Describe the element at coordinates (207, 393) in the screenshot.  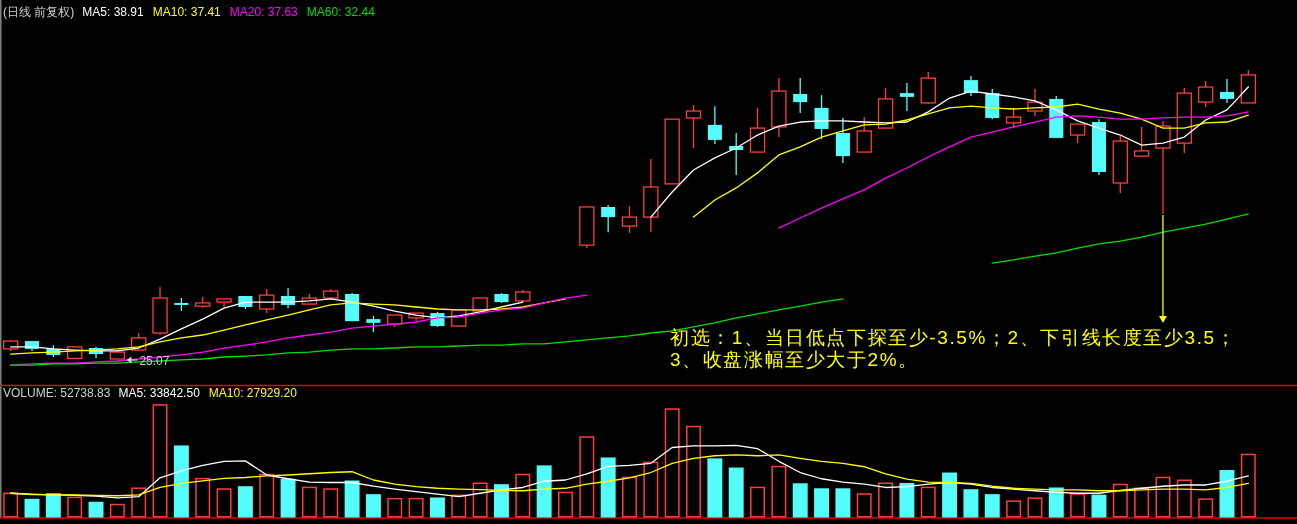
I see `legend: MA5: 33842.50 MA10: 27929.20` at that location.